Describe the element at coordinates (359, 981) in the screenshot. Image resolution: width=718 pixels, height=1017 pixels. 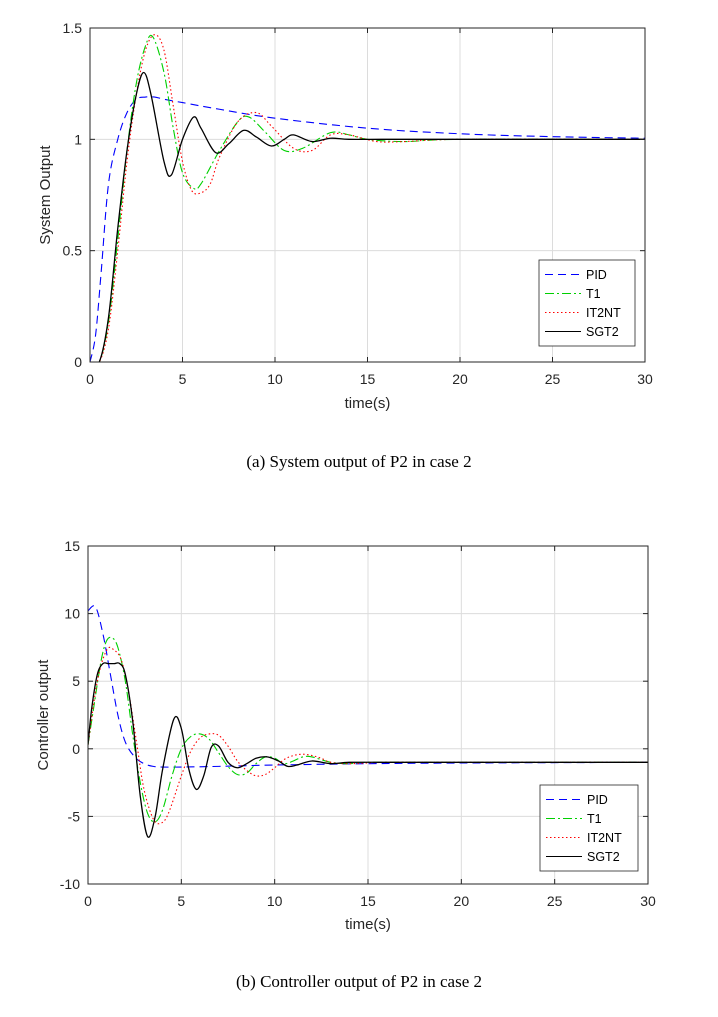
I see `caption-b: (b) Controller output of P2 in case 2` at that location.